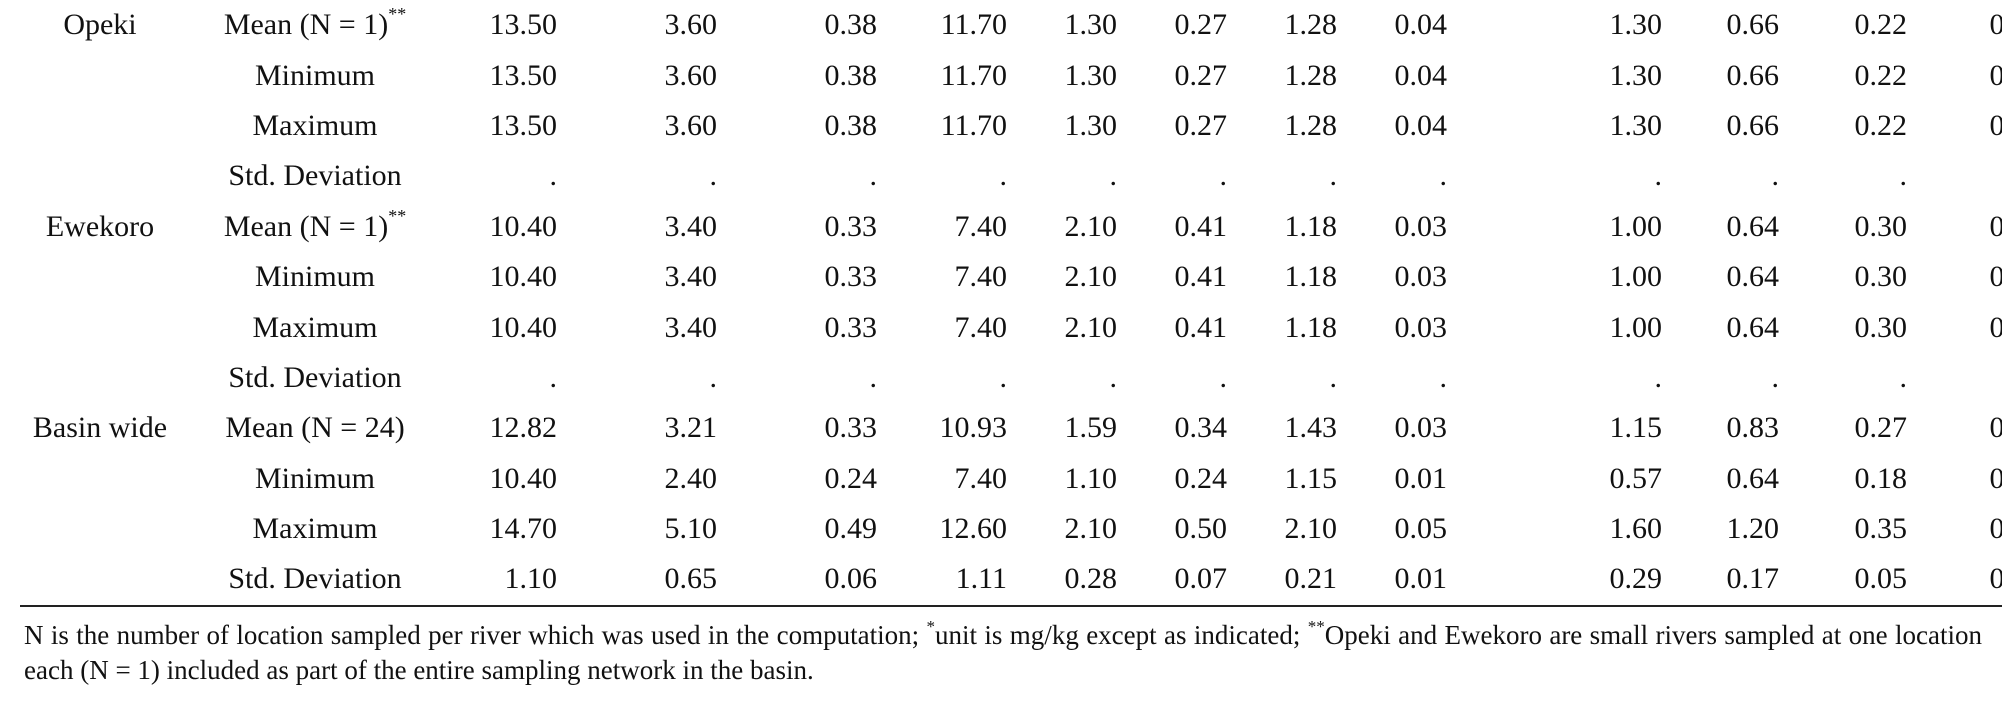 This screenshot has height=704, width=2002. I want to click on value-cell: 0.30, so click(1881, 327).